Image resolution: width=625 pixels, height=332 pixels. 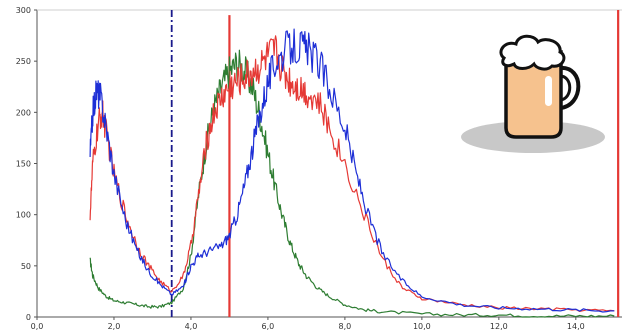 I want to click on x-tick-label: 4,0, so click(x=191, y=326).